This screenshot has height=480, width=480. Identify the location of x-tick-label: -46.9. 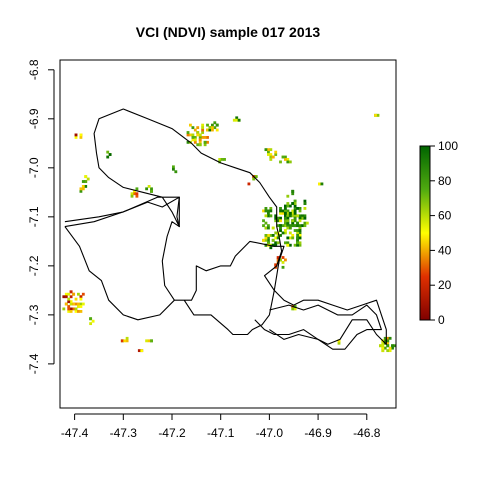
(318, 433).